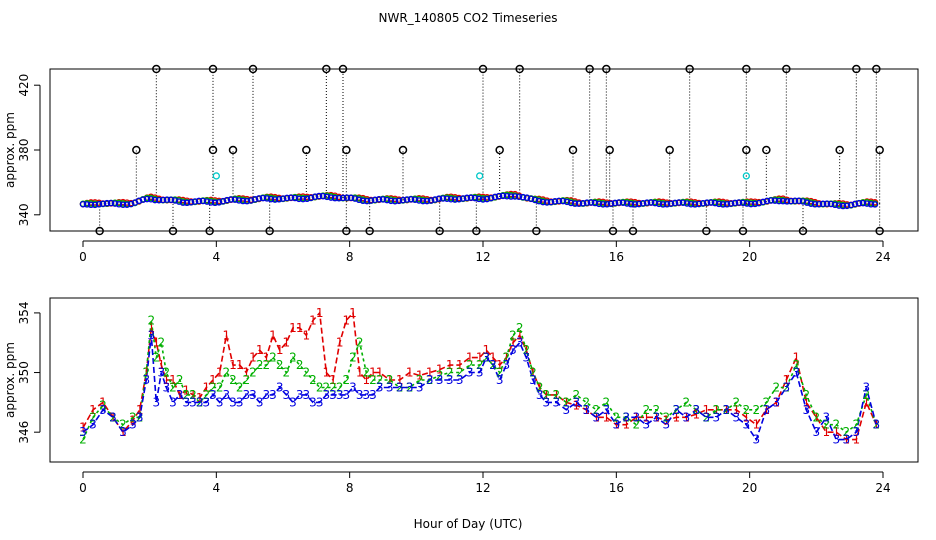  I want to click on x-tick-label: 12, so click(482, 488).